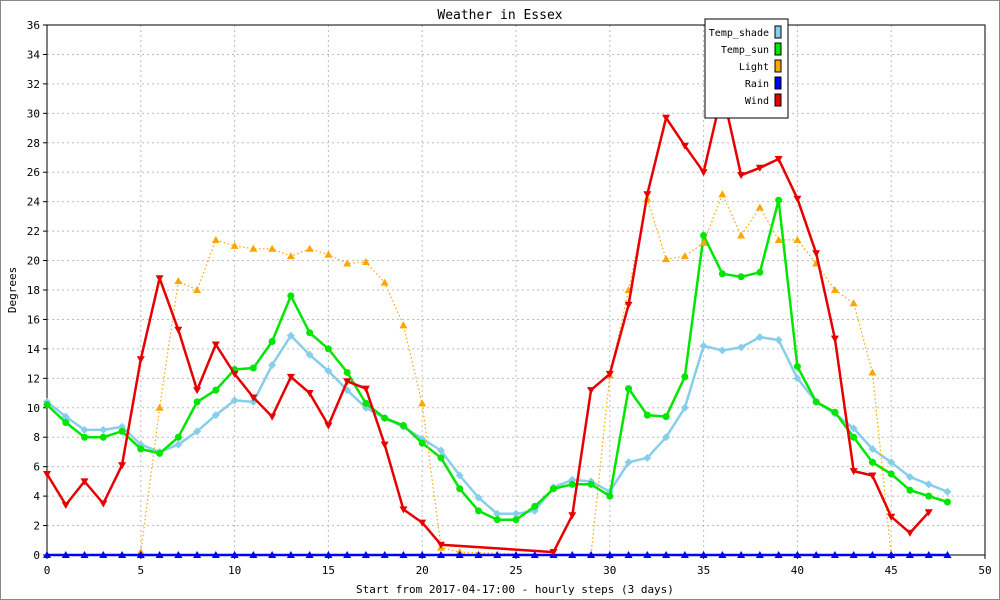 This screenshot has width=1000, height=600. What do you see at coordinates (36, 496) in the screenshot?
I see `y-tick-label: 4` at bounding box center [36, 496].